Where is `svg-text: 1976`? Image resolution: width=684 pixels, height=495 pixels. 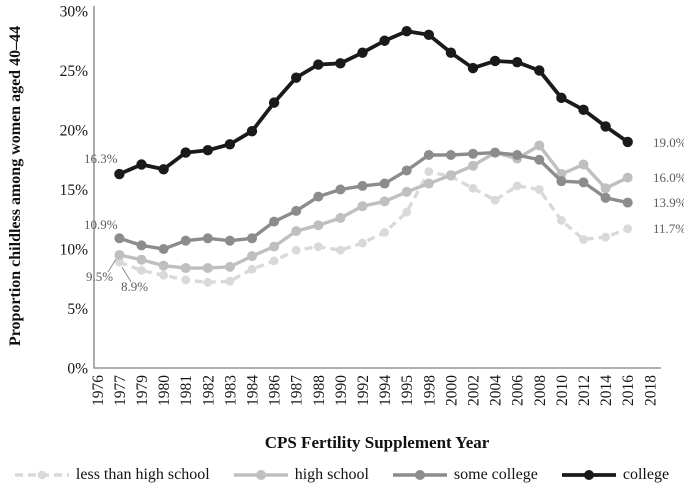 svg-text: 1976 is located at coordinates (98, 390).